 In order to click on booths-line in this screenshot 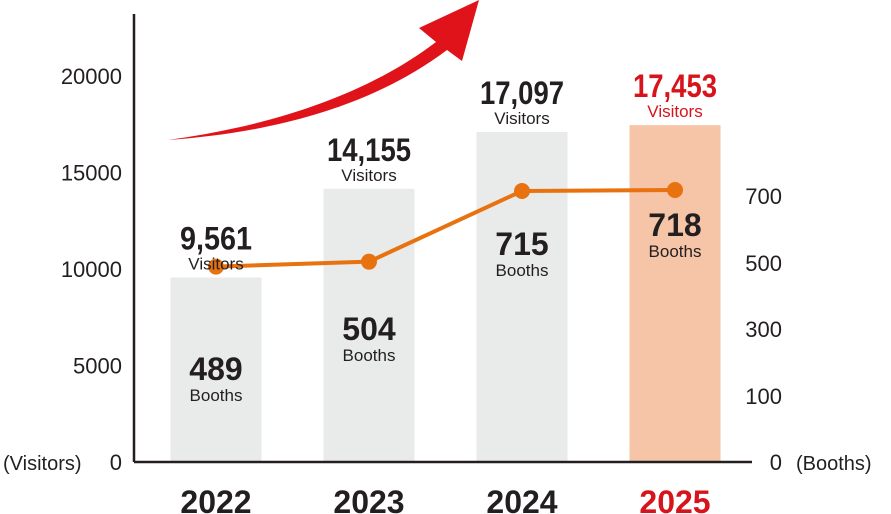, I will do `click(445, 228)`.